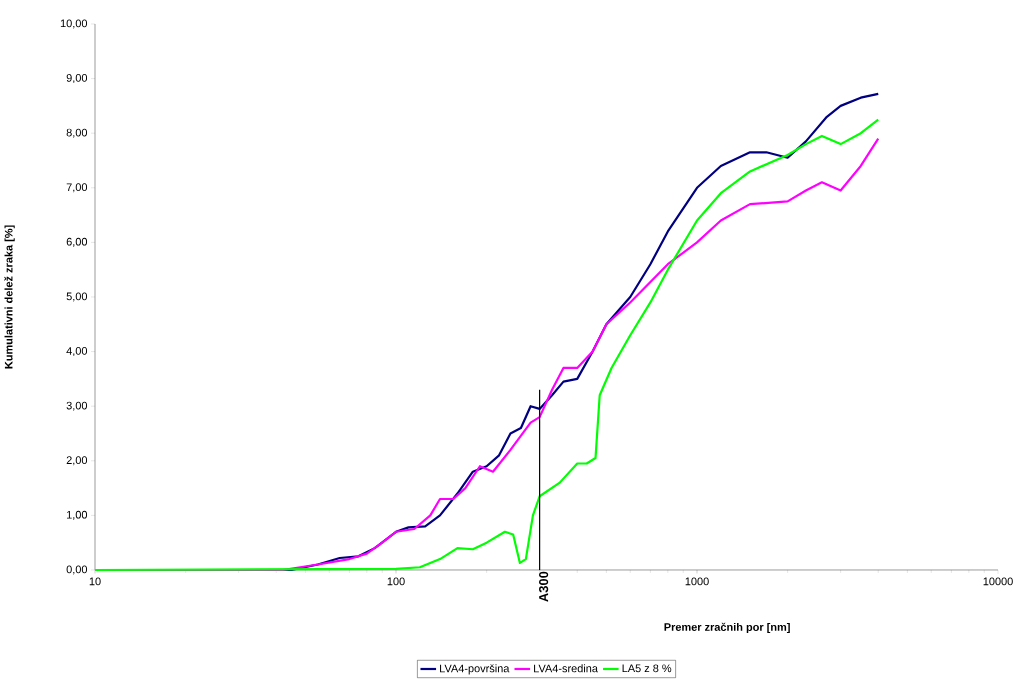  Describe the element at coordinates (77, 79) in the screenshot. I see `y-tick-label: 9,00` at that location.